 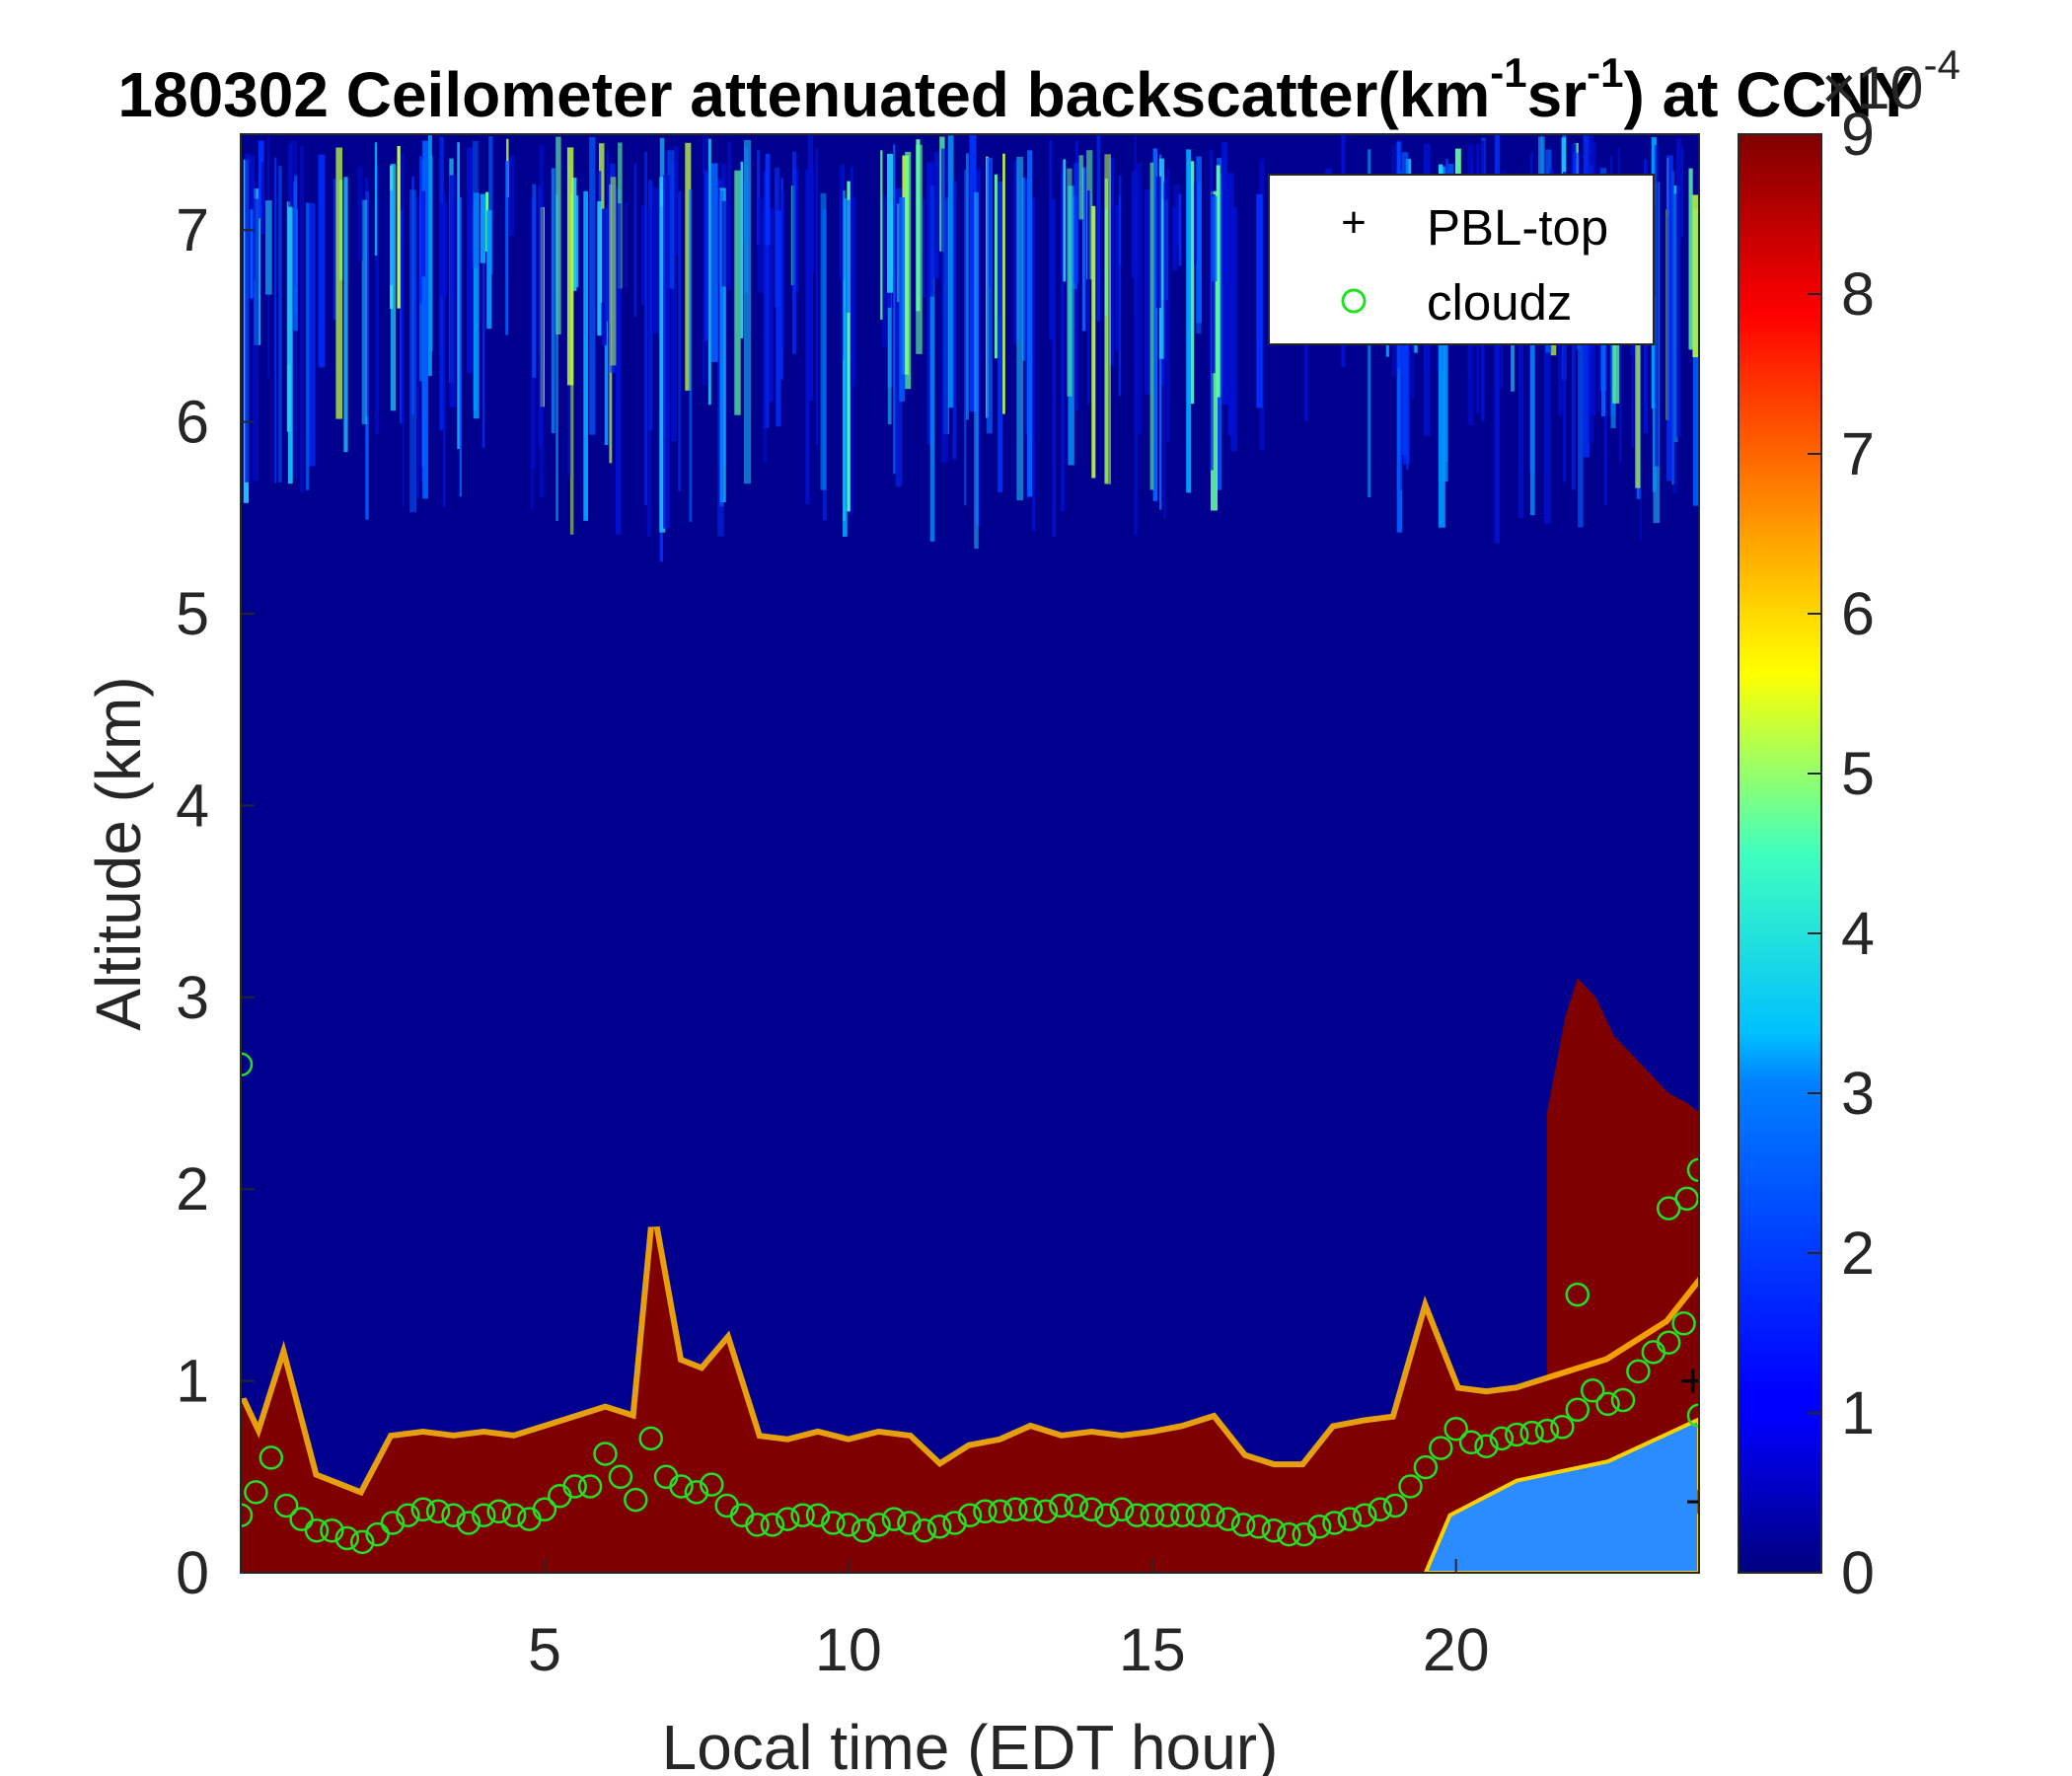 What do you see at coordinates (1769, 94) in the screenshot?
I see `title-suffix: ) at CCNY` at bounding box center [1769, 94].